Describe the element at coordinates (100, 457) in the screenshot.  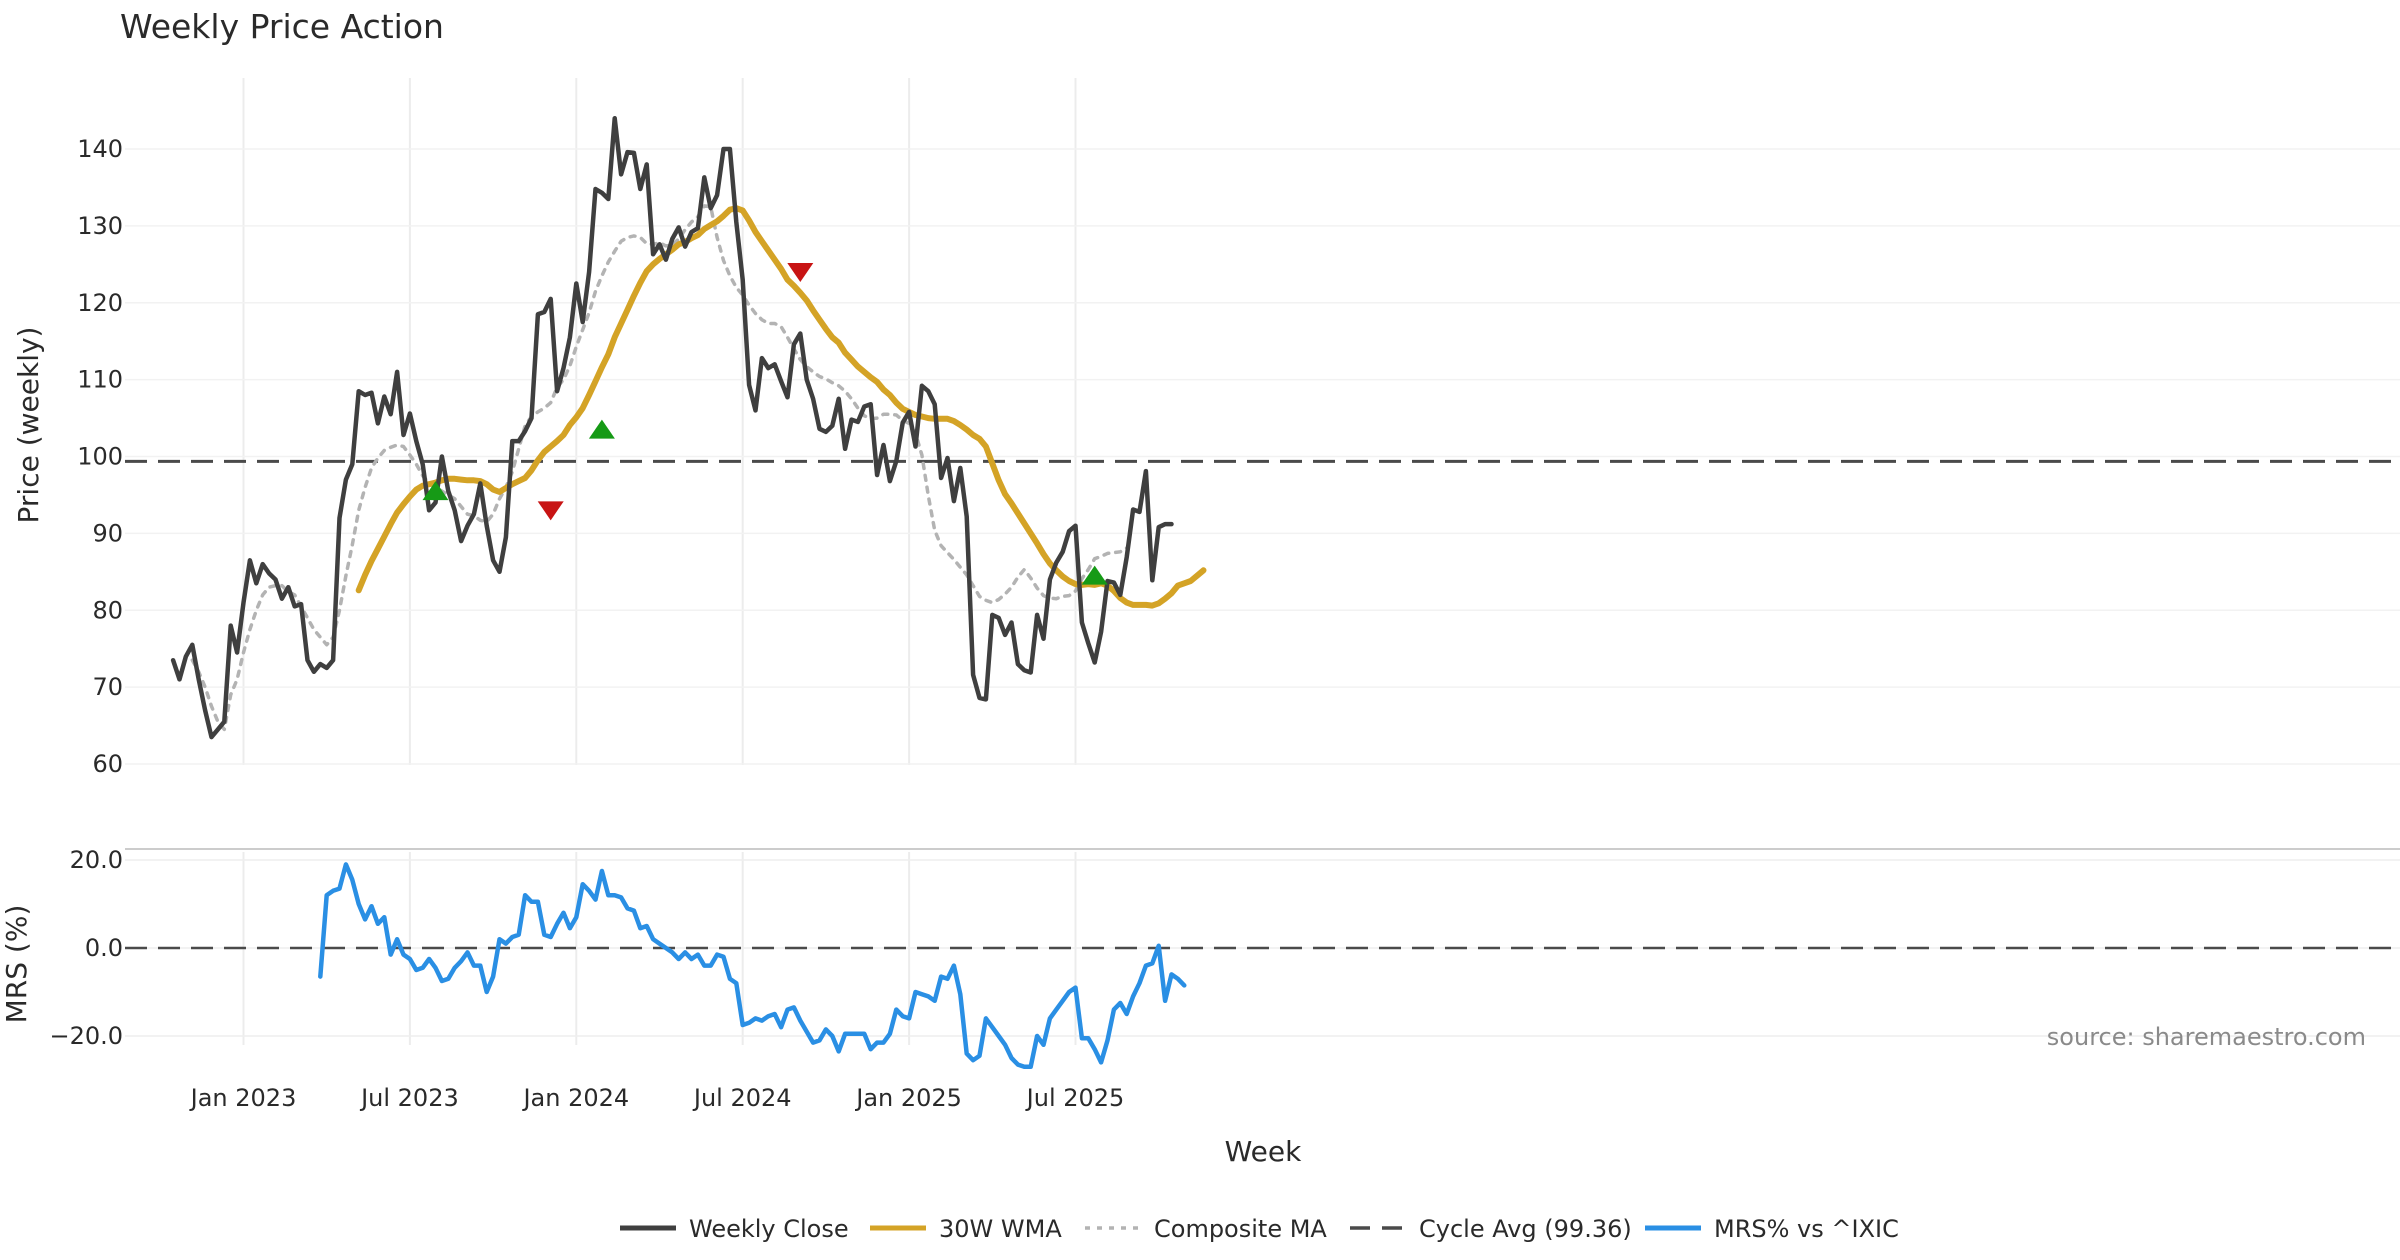
I see `price-y-tick-label: 100` at that location.